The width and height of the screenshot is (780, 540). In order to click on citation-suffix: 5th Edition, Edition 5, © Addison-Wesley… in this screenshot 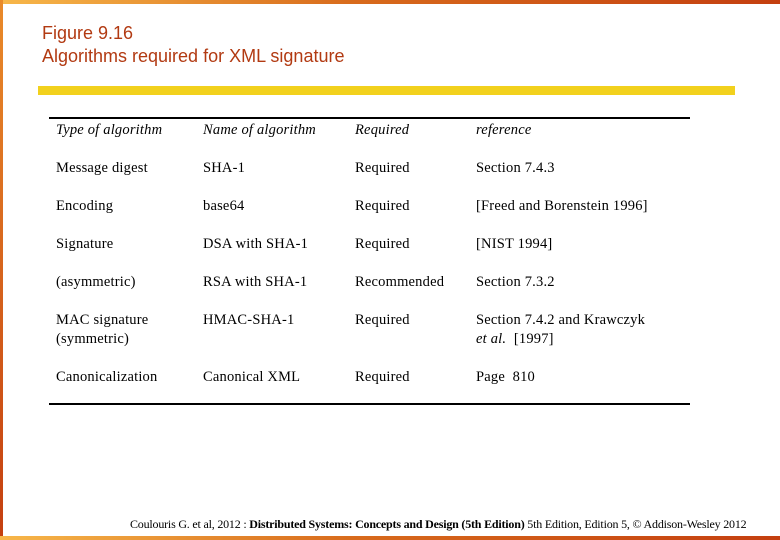, I will do `click(635, 524)`.